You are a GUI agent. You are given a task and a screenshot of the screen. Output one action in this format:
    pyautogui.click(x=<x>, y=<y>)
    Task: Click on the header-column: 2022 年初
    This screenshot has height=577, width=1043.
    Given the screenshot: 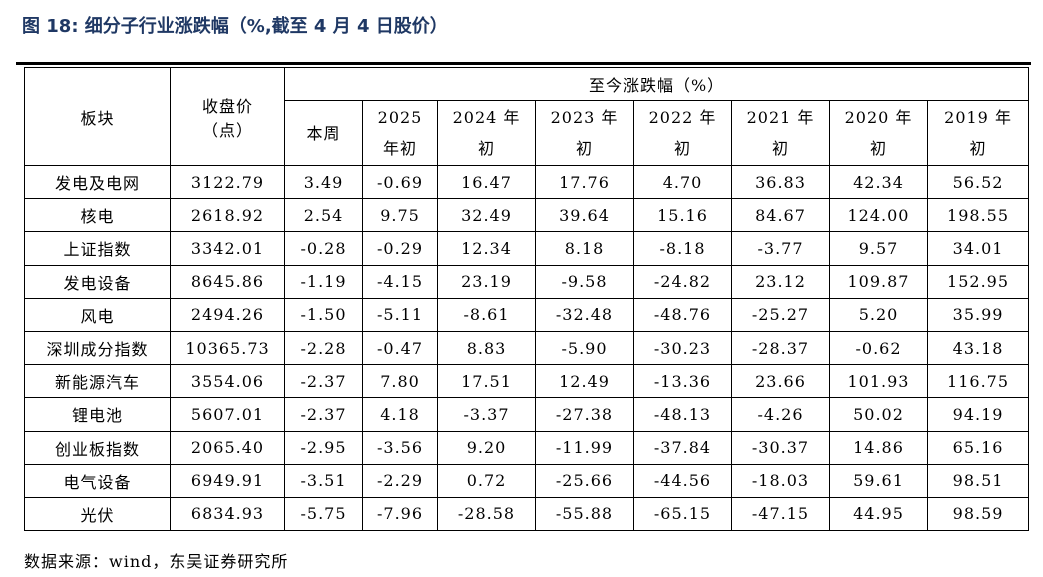 What is the action you would take?
    pyautogui.click(x=682, y=133)
    